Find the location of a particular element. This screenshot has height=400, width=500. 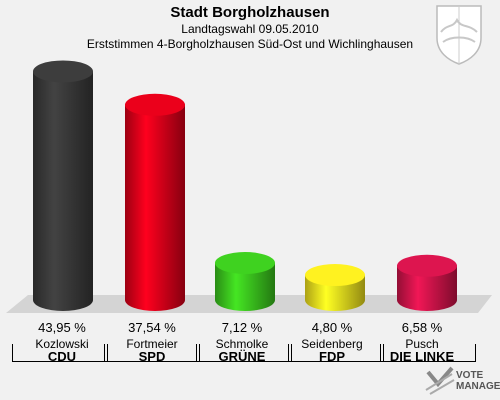

party-bracket-fdp is located at coordinates (336, 353).